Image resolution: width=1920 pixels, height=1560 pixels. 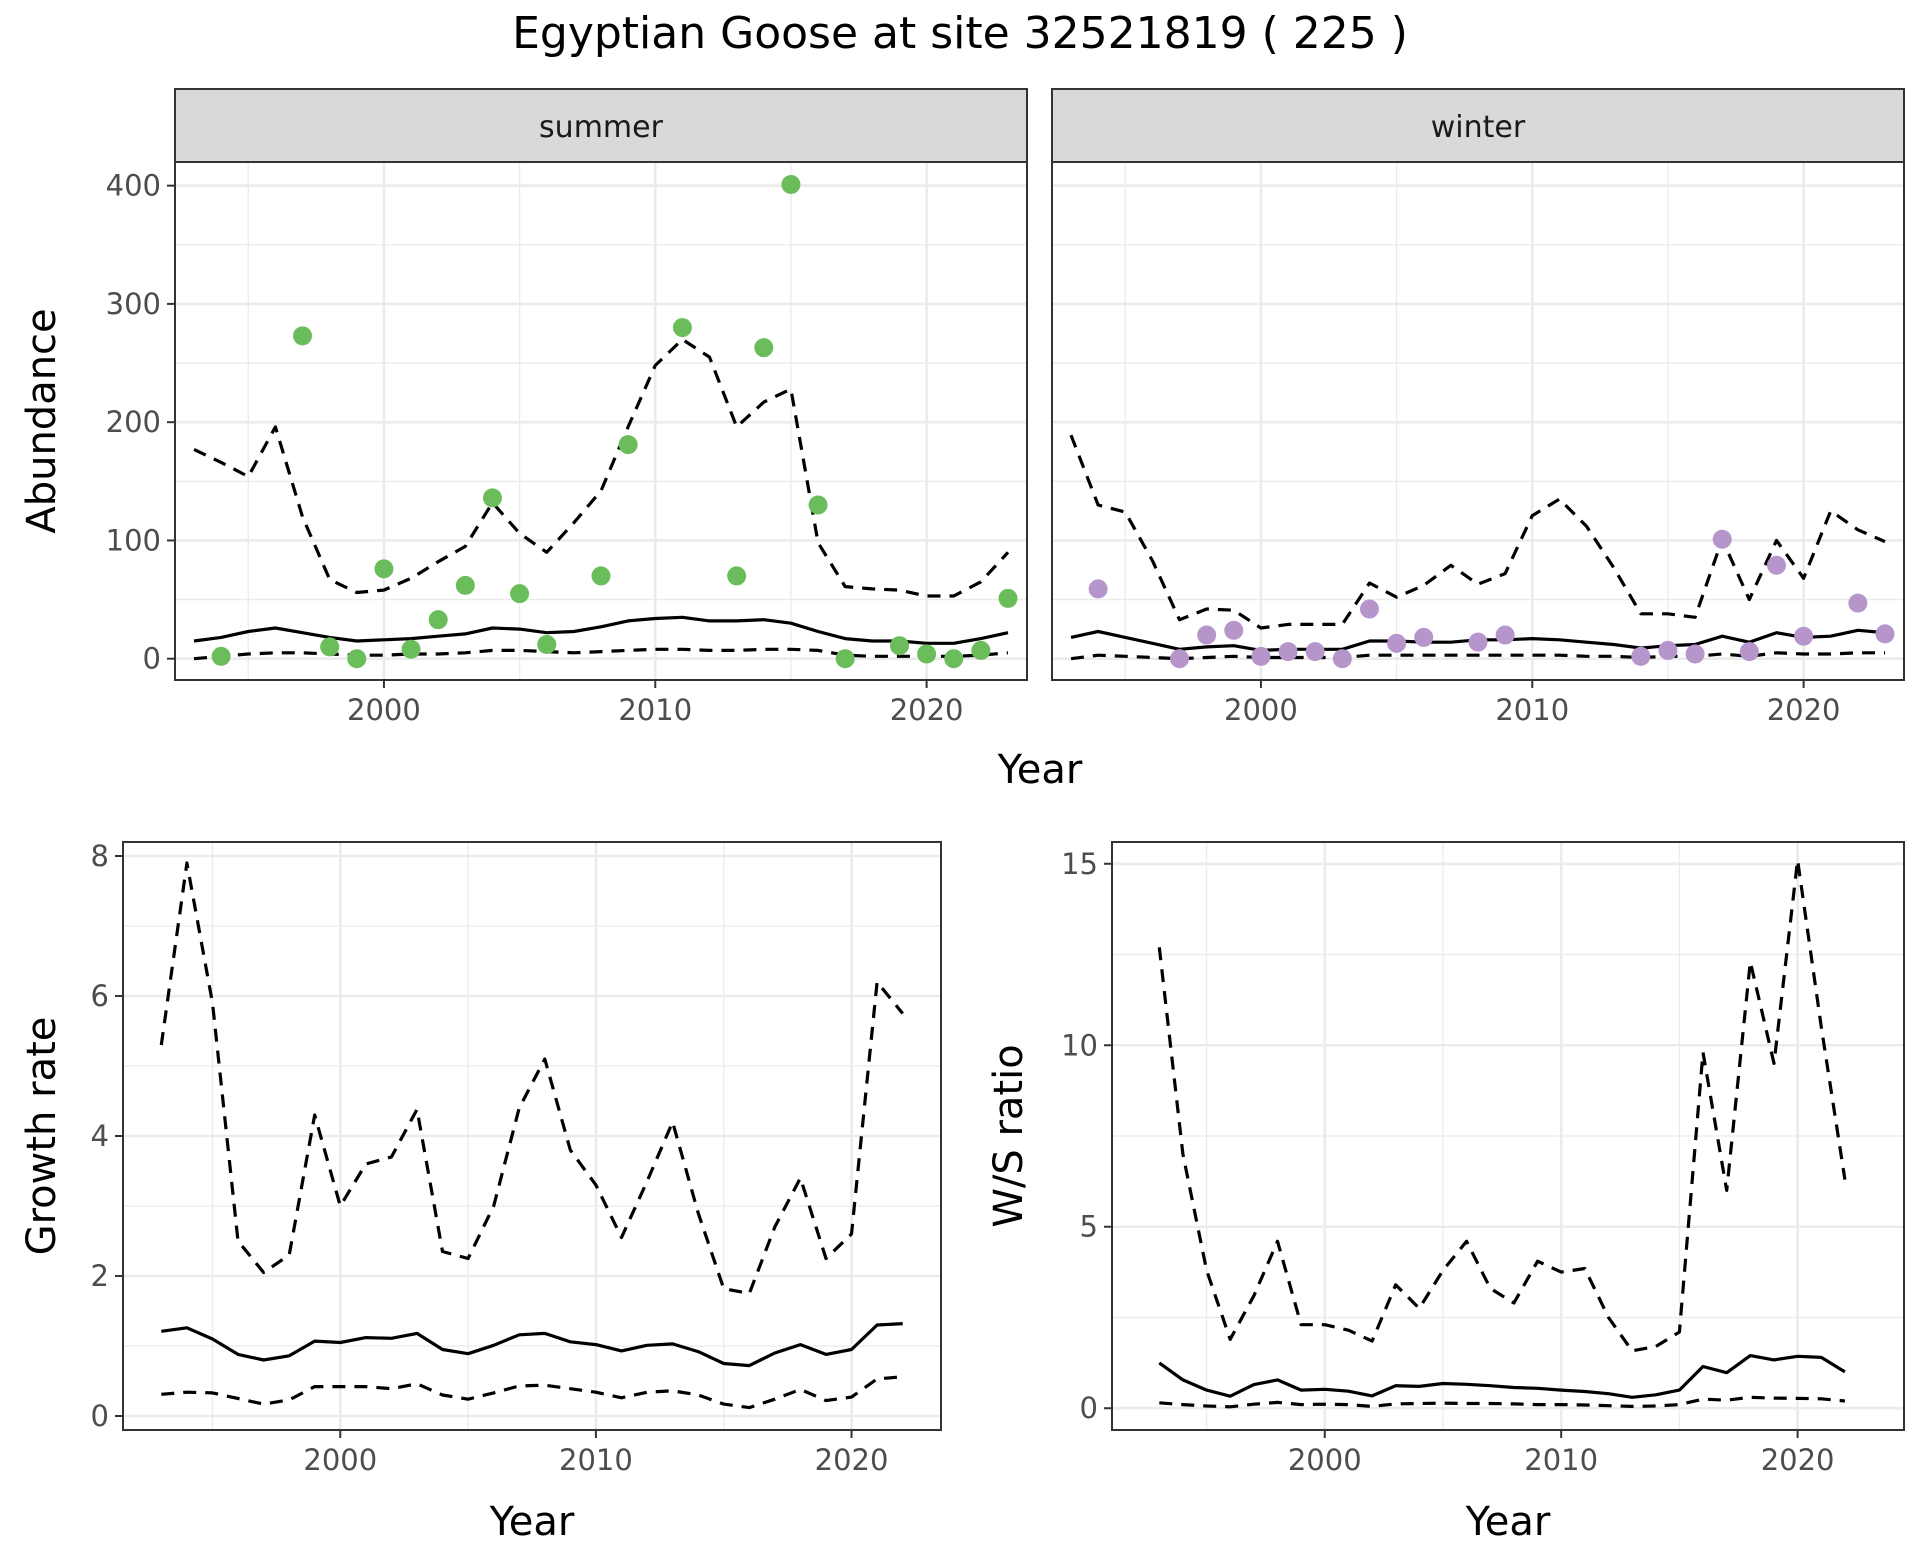 What do you see at coordinates (1009, 1135) in the screenshot?
I see `y-axis-title: W/S ratio` at bounding box center [1009, 1135].